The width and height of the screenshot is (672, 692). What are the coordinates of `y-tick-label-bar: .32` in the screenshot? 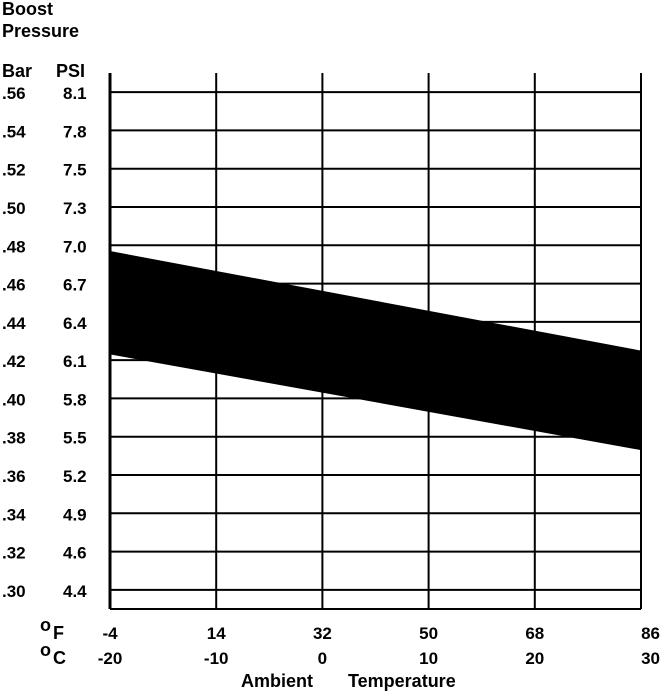 It's located at (14, 553).